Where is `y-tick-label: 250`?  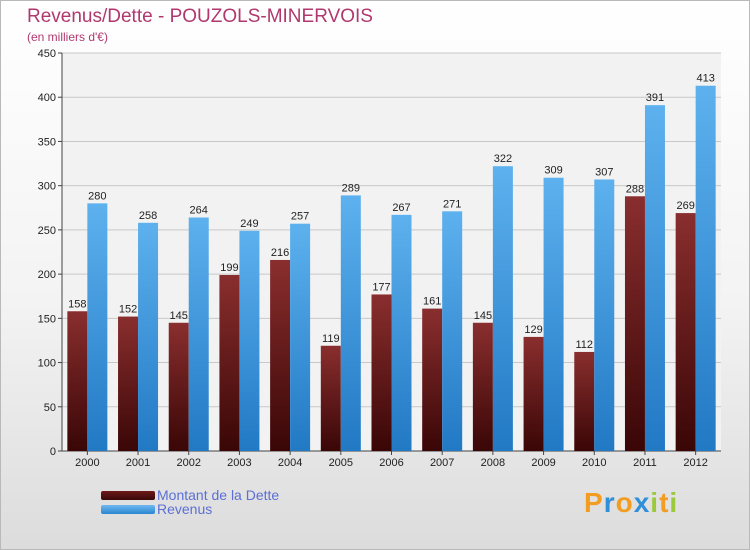
y-tick-label: 250 is located at coordinates (47, 231).